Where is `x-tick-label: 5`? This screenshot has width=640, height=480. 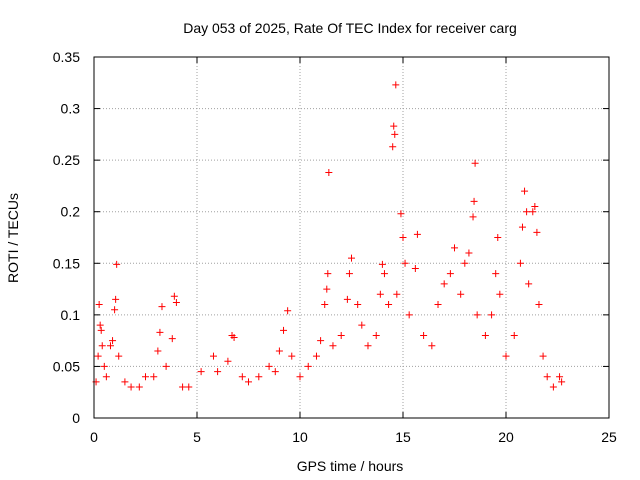
x-tick-label: 5 is located at coordinates (197, 437).